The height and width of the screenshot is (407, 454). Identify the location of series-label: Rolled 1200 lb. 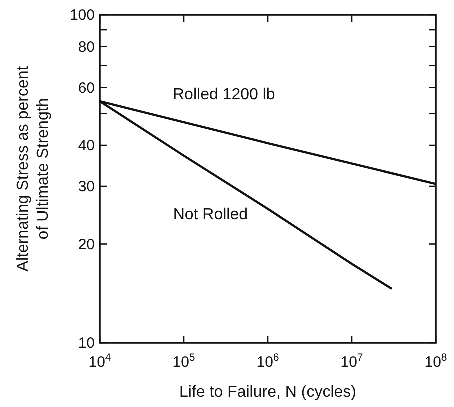
(224, 95).